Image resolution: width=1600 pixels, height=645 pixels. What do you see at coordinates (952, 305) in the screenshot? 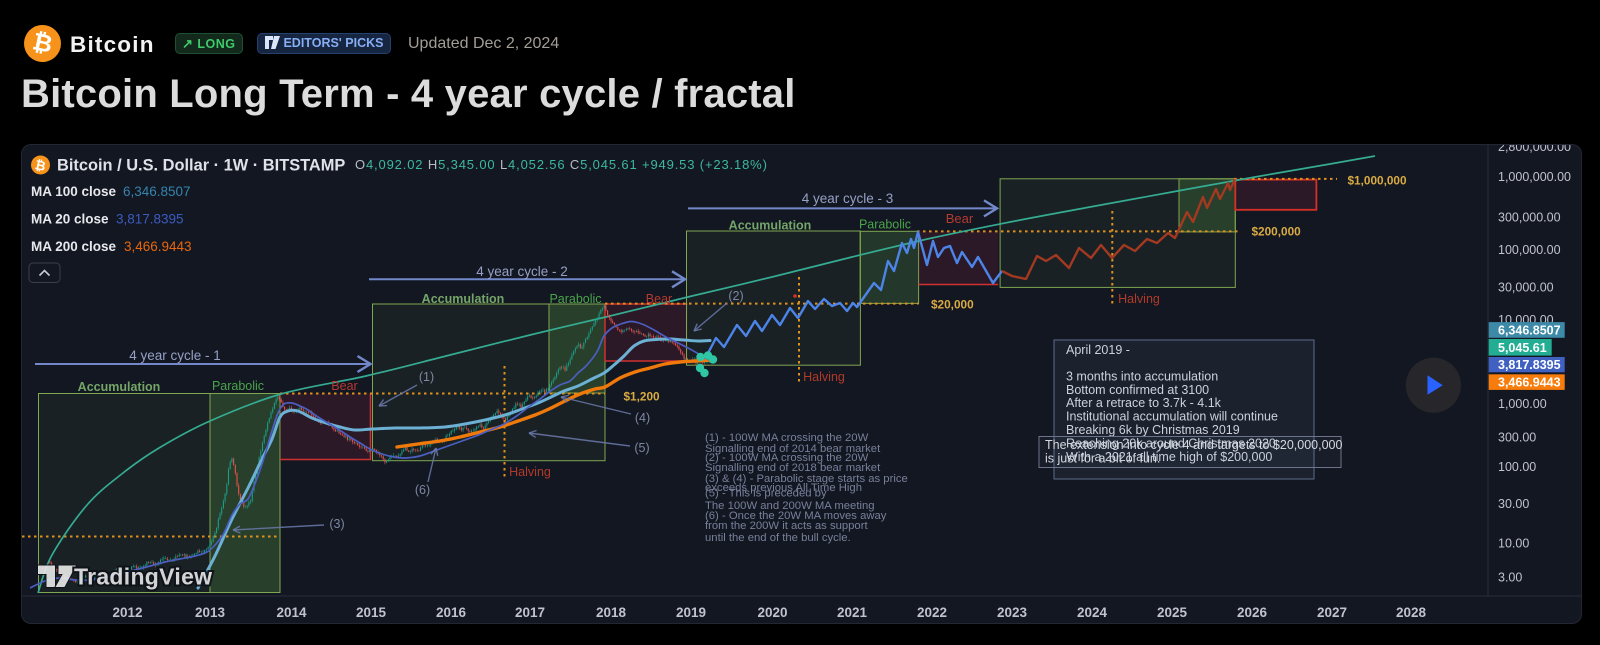
I see `svg-text: $20,000` at bounding box center [952, 305].